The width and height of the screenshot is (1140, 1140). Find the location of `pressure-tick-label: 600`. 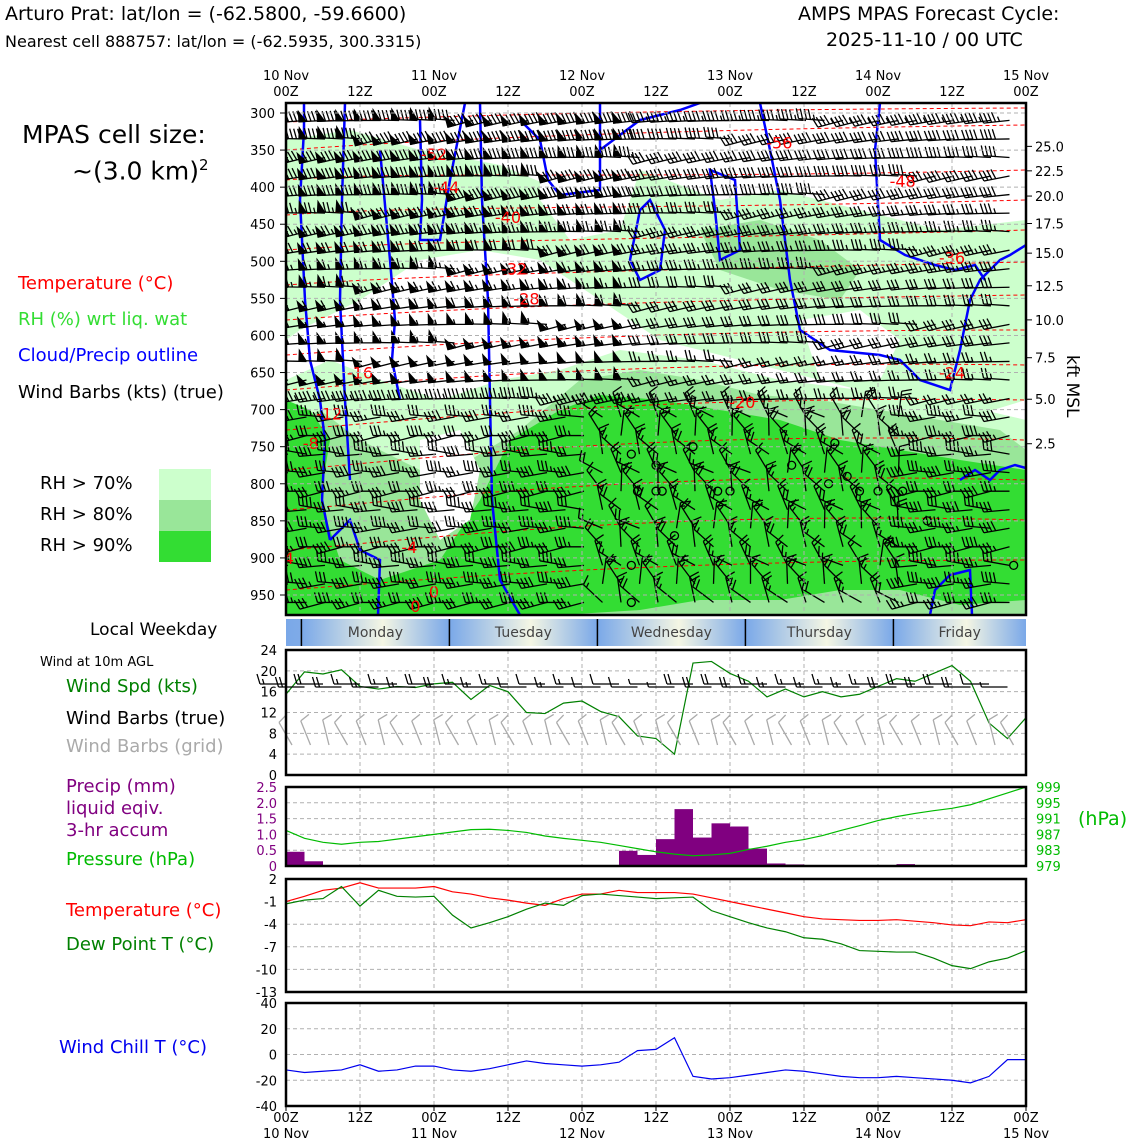

pressure-tick-label: 600 is located at coordinates (262, 336).